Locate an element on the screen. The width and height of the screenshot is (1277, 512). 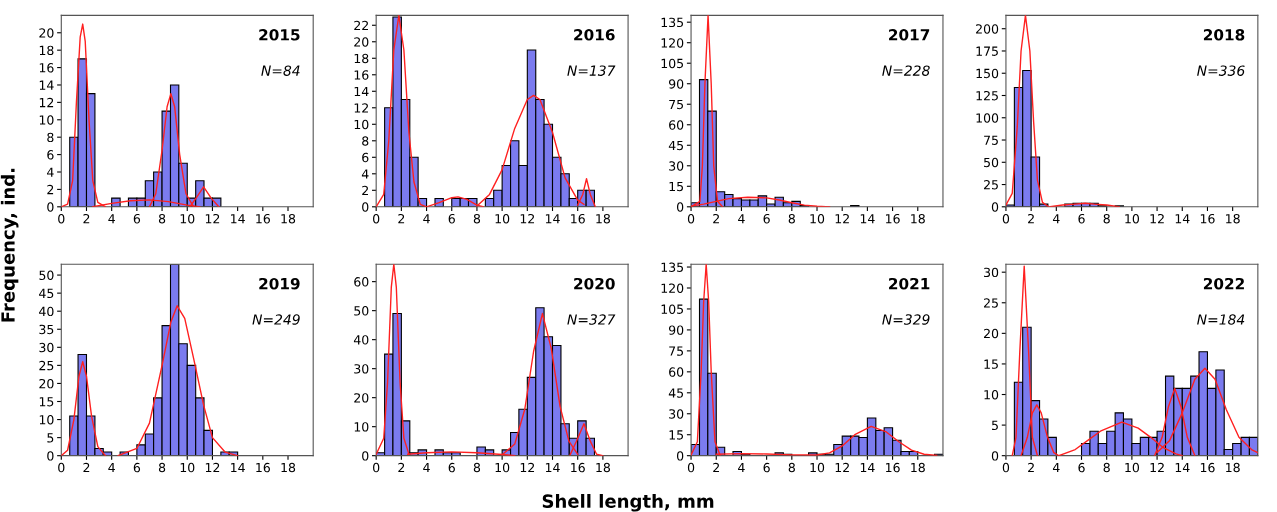
text: 2021 is located at coordinates (909, 283).